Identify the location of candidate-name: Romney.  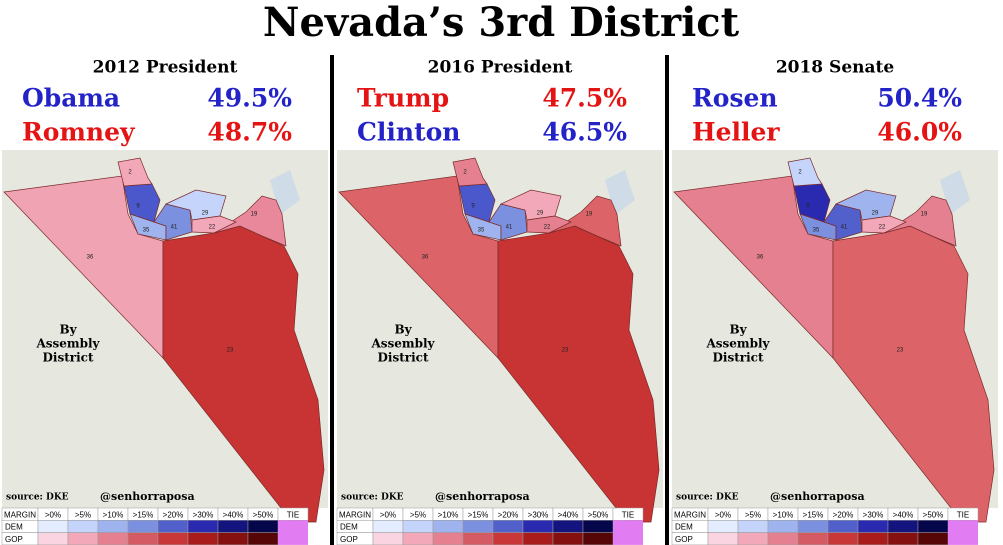
(79, 132).